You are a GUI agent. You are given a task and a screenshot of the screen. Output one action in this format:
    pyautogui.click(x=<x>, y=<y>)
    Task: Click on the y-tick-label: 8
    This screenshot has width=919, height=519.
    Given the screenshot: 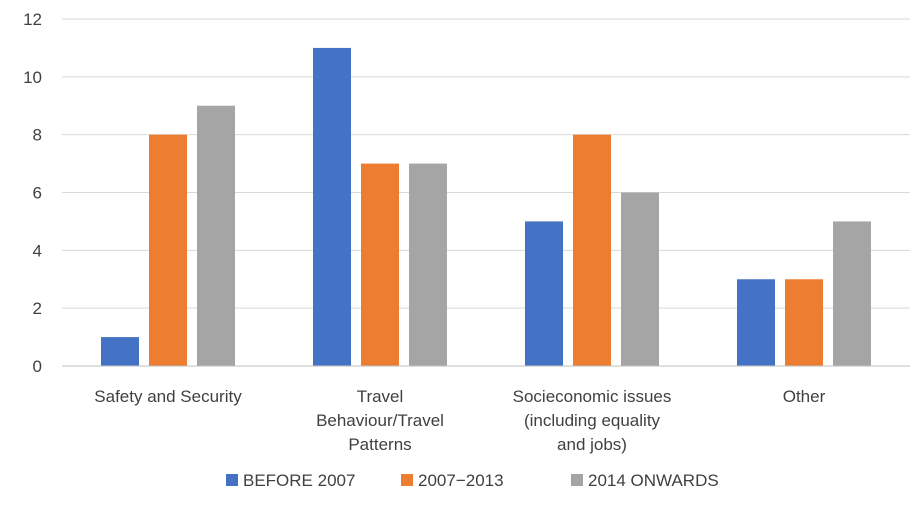 What is the action you would take?
    pyautogui.click(x=37, y=135)
    